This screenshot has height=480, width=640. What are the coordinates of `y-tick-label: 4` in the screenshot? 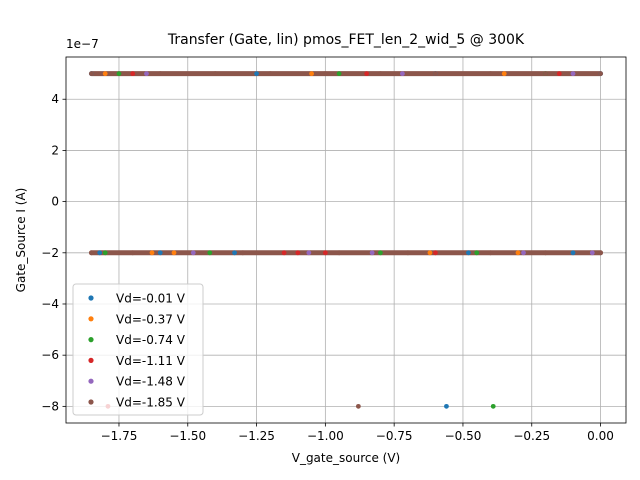 It's located at (55, 99).